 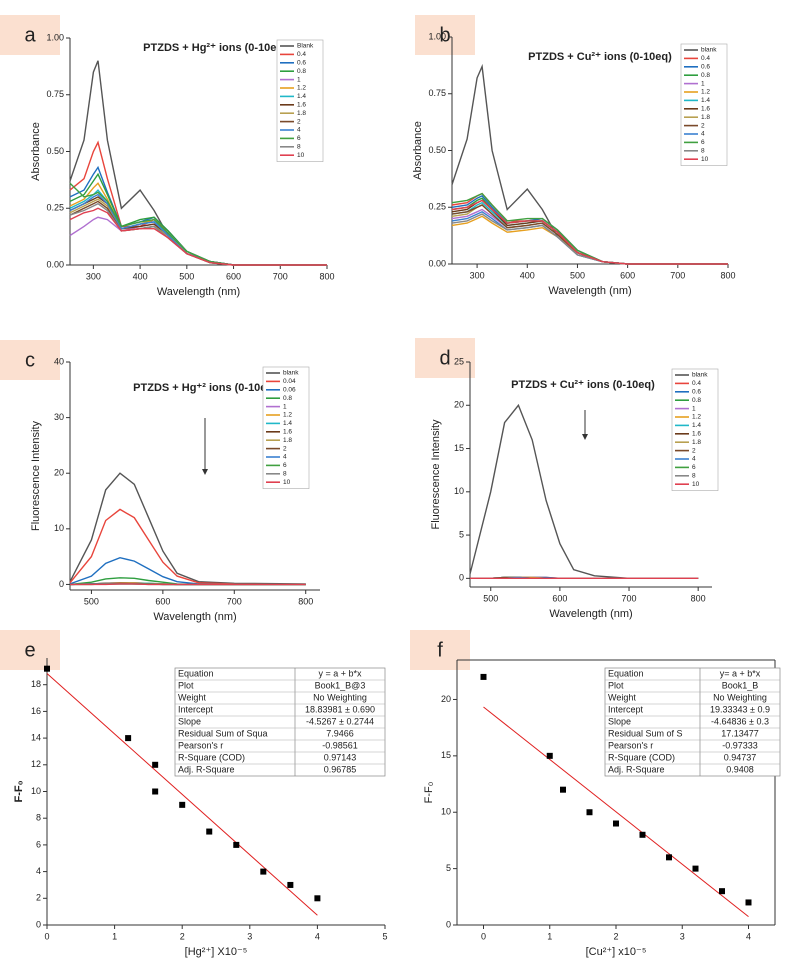 I want to click on table-value: -0.98561, so click(x=340, y=745).